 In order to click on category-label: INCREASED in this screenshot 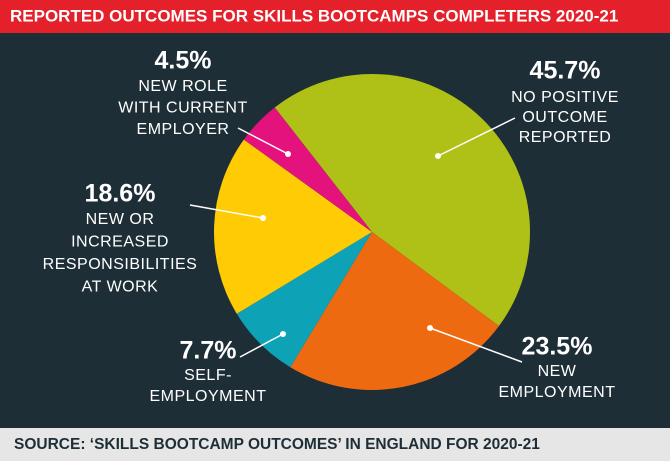, I will do `click(120, 242)`.